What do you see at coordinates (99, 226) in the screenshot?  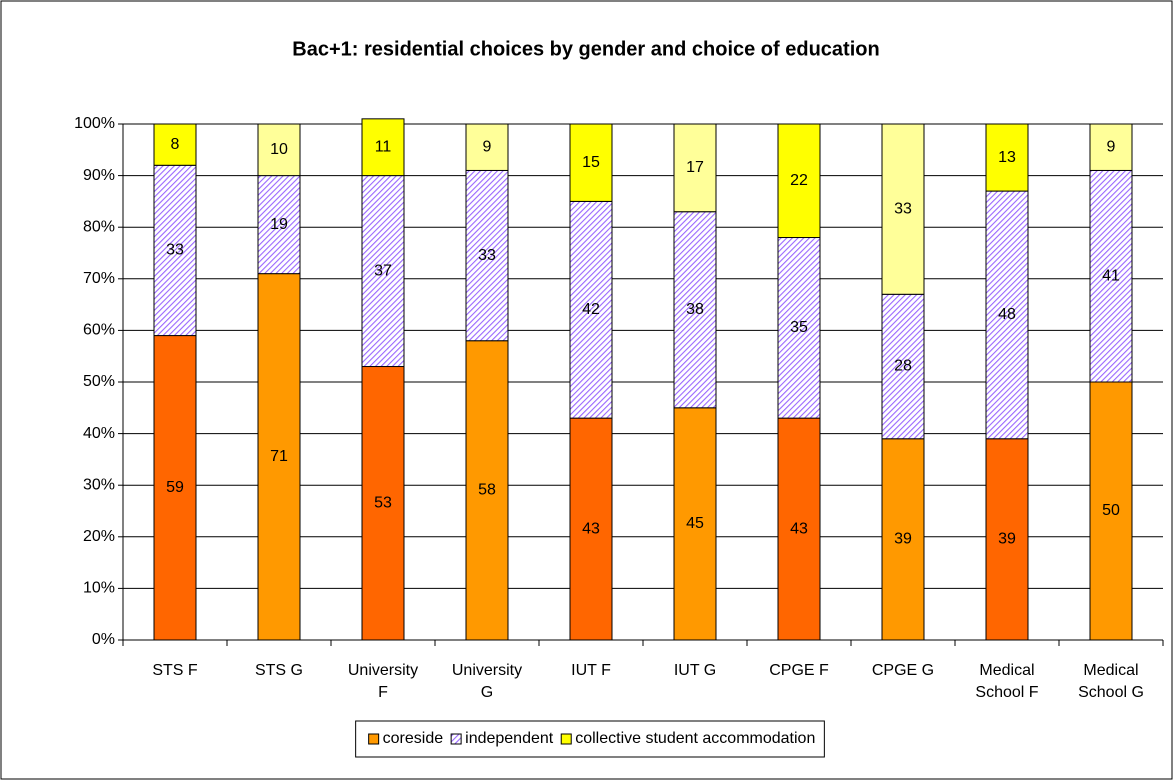 I see `y-tick-label: 80%` at bounding box center [99, 226].